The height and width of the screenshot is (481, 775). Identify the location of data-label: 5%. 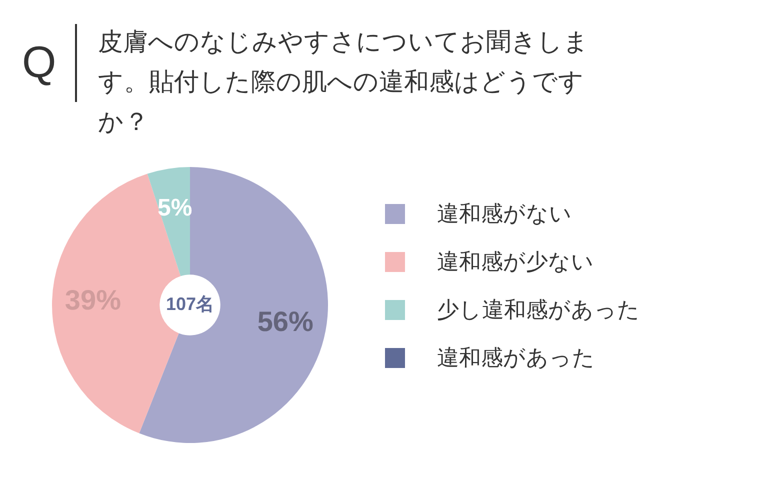
(174, 208).